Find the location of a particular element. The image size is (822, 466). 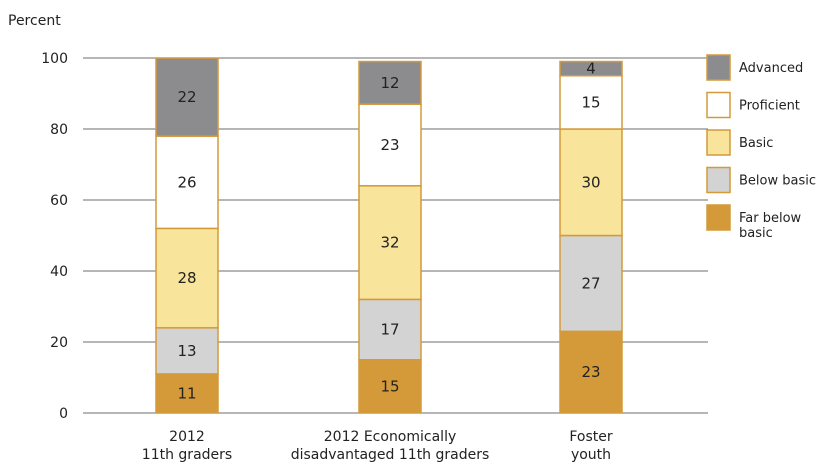

data-label: 12 is located at coordinates (389, 83).